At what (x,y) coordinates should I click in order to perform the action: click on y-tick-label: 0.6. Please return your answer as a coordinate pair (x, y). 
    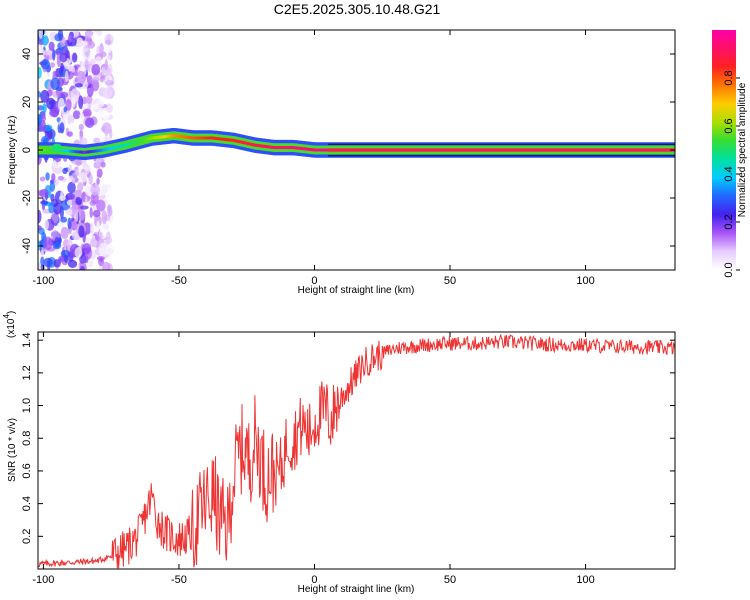
    Looking at the image, I should click on (27, 470).